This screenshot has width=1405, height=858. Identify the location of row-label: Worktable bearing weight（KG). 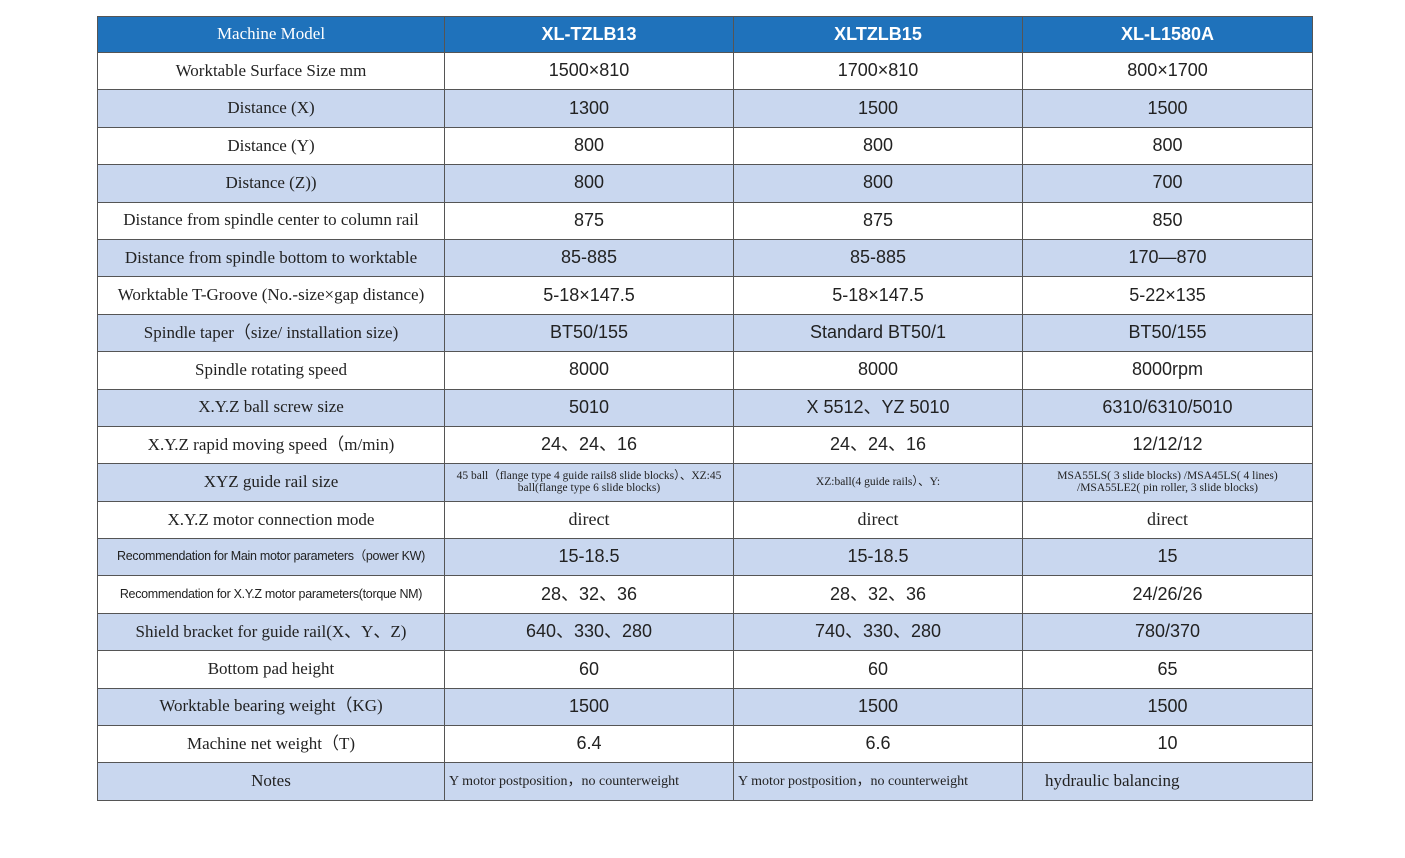
(271, 707).